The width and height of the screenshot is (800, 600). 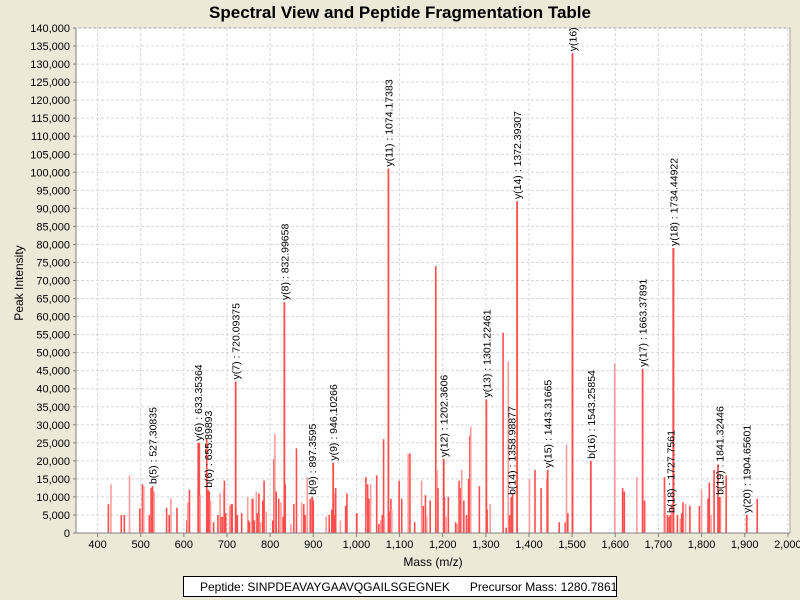 I want to click on peak-annotation: y(13) : 1301.22461, so click(x=487, y=353).